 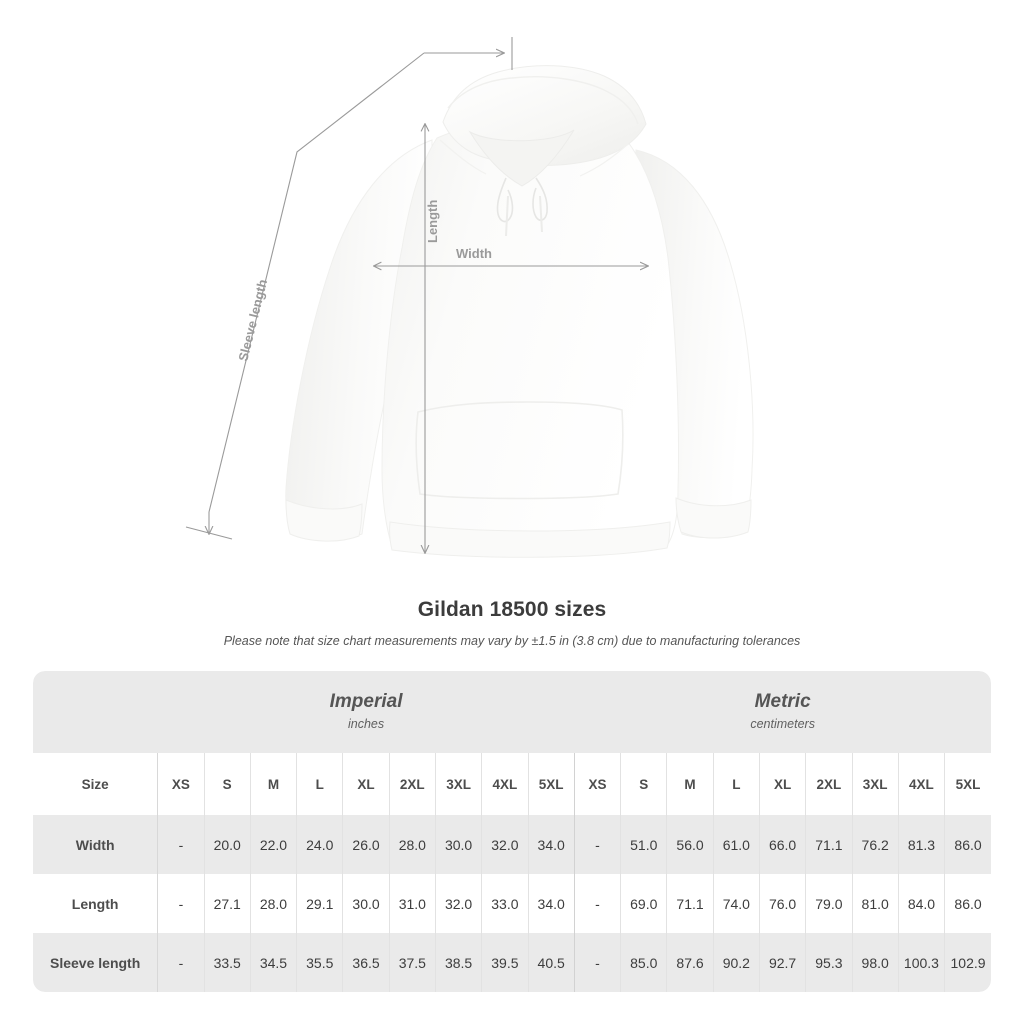 What do you see at coordinates (366, 724) in the screenshot?
I see `unit-sub-imperial: inches` at bounding box center [366, 724].